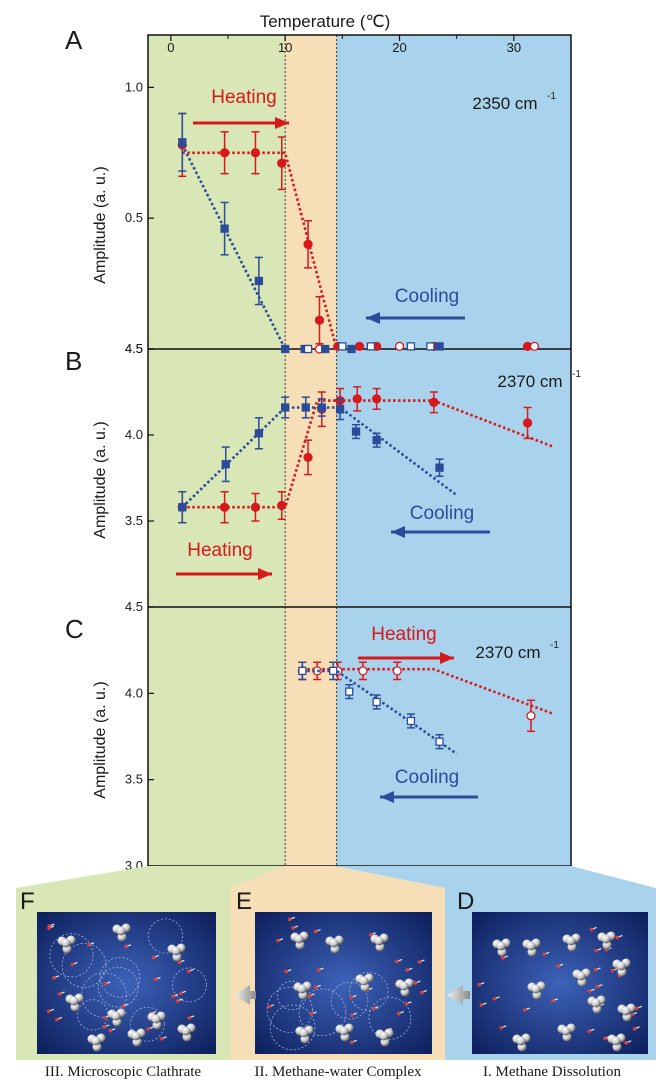  Describe the element at coordinates (529, 381) in the screenshot. I see `wavenumber-label: 2370 cm` at that location.